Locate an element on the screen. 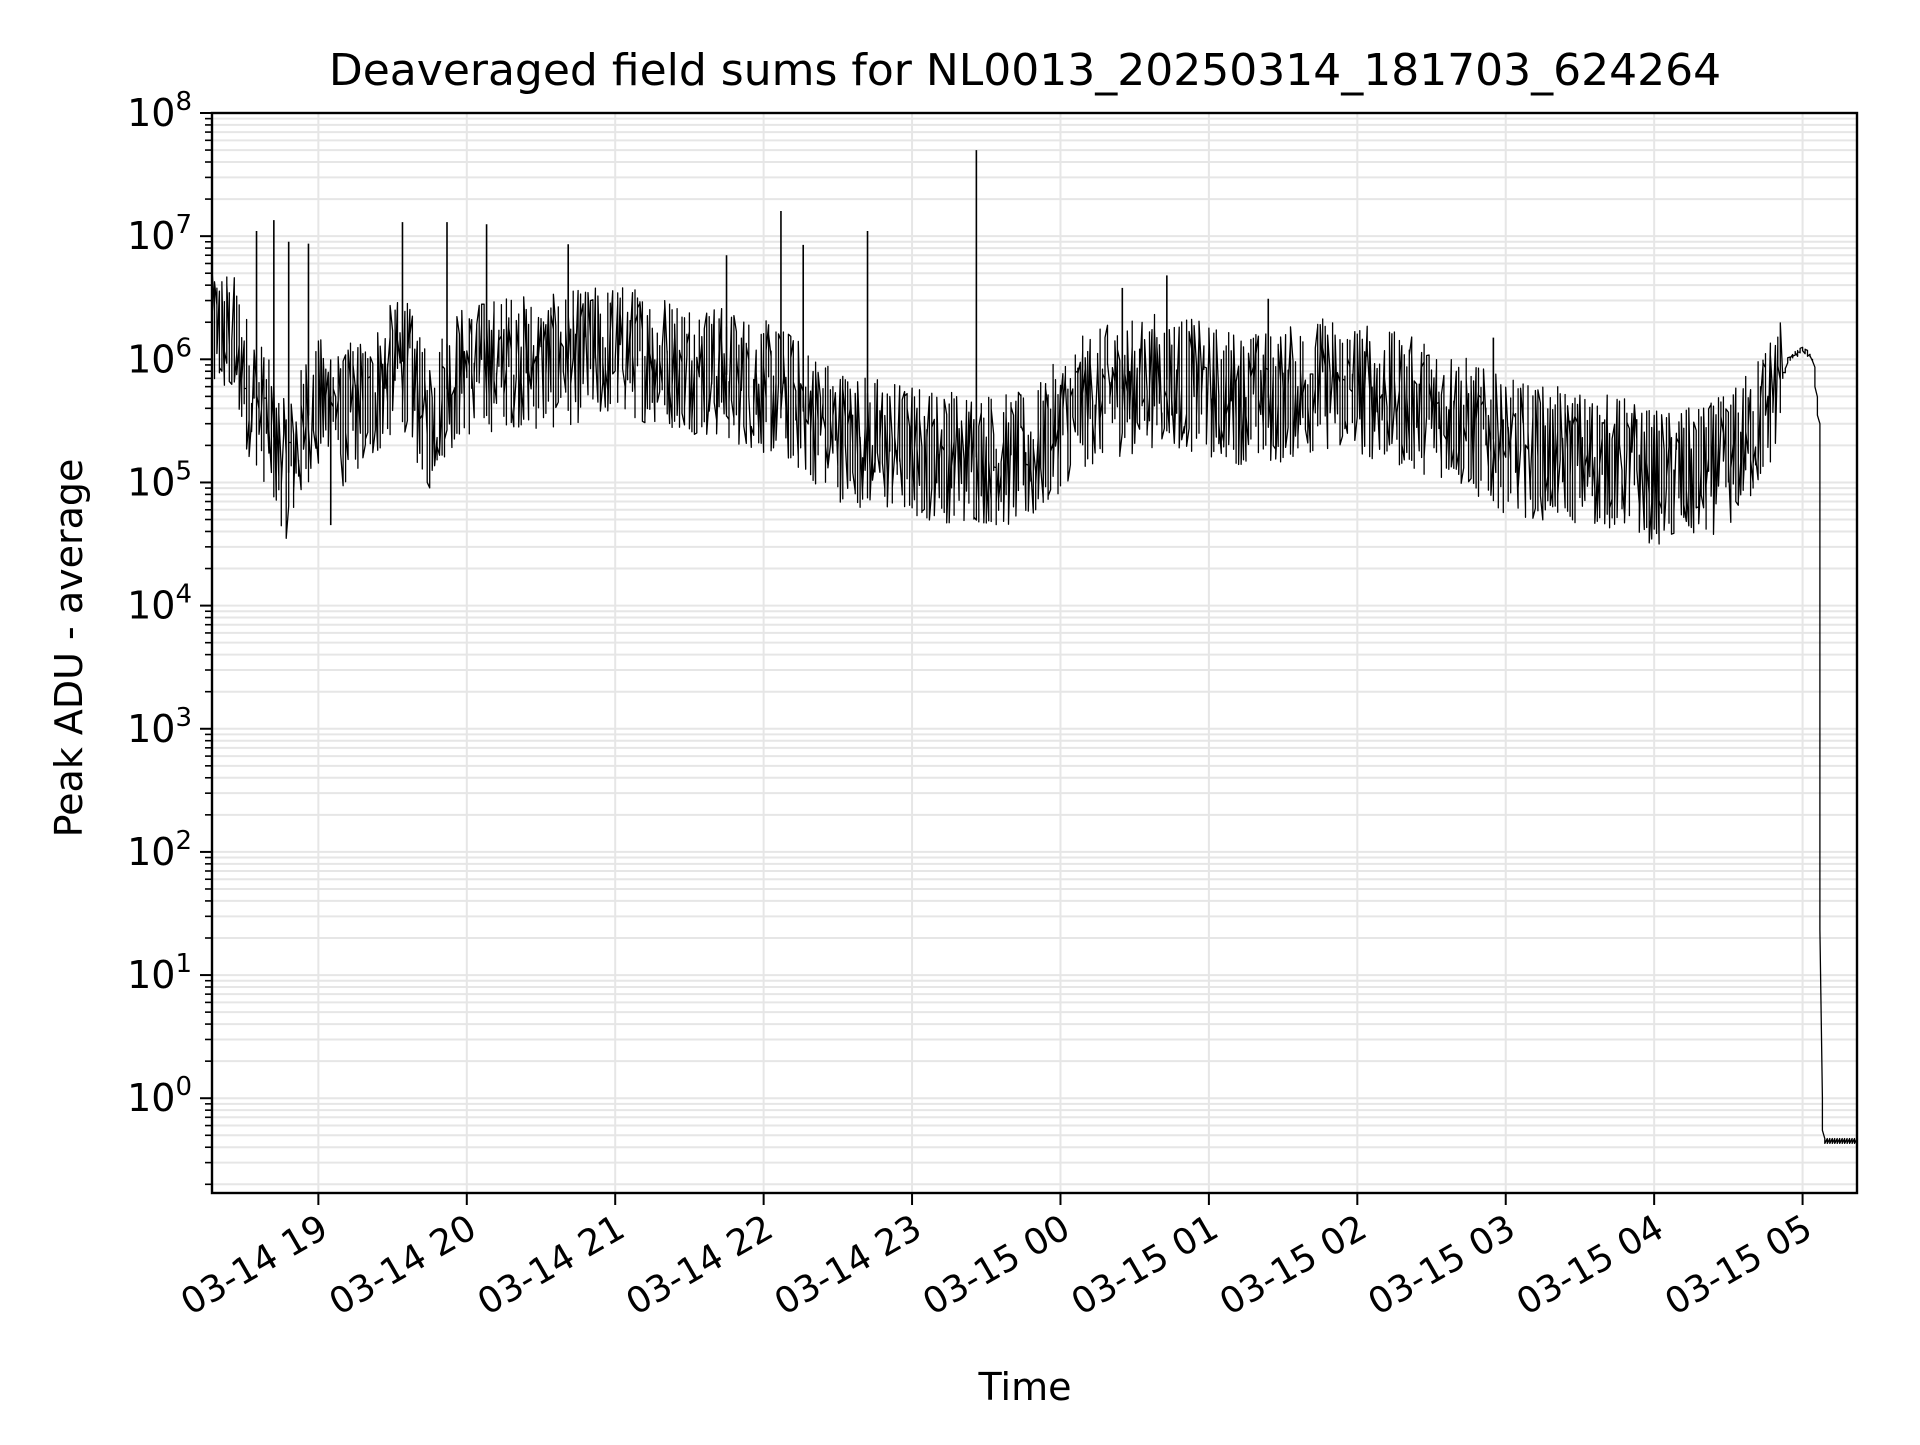 The width and height of the screenshot is (1920, 1445). x-tick-label: 03-15 03 is located at coordinates (1442, 1265).